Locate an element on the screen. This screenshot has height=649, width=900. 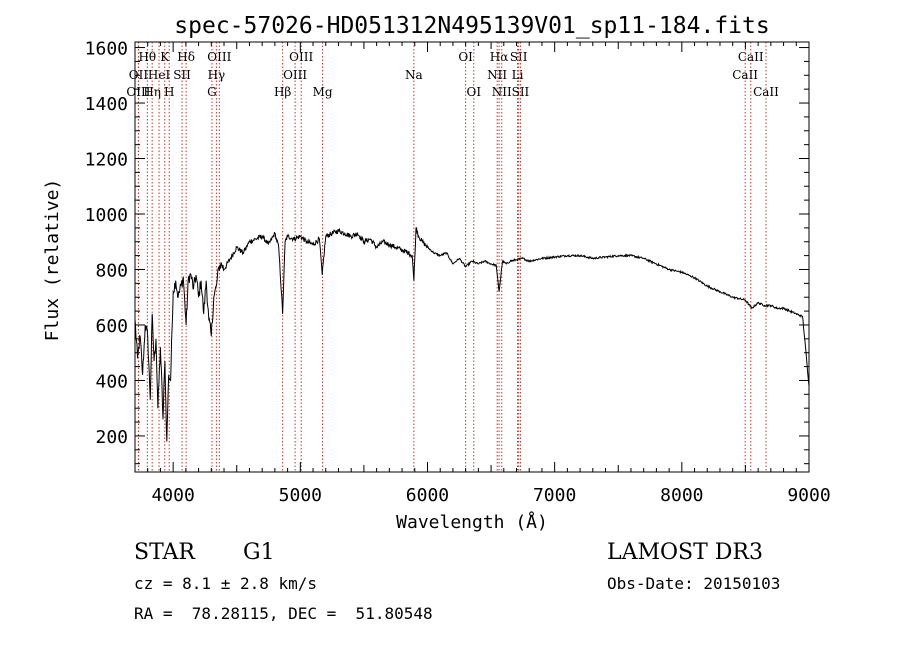
line-marker-label: K is located at coordinates (165, 57).